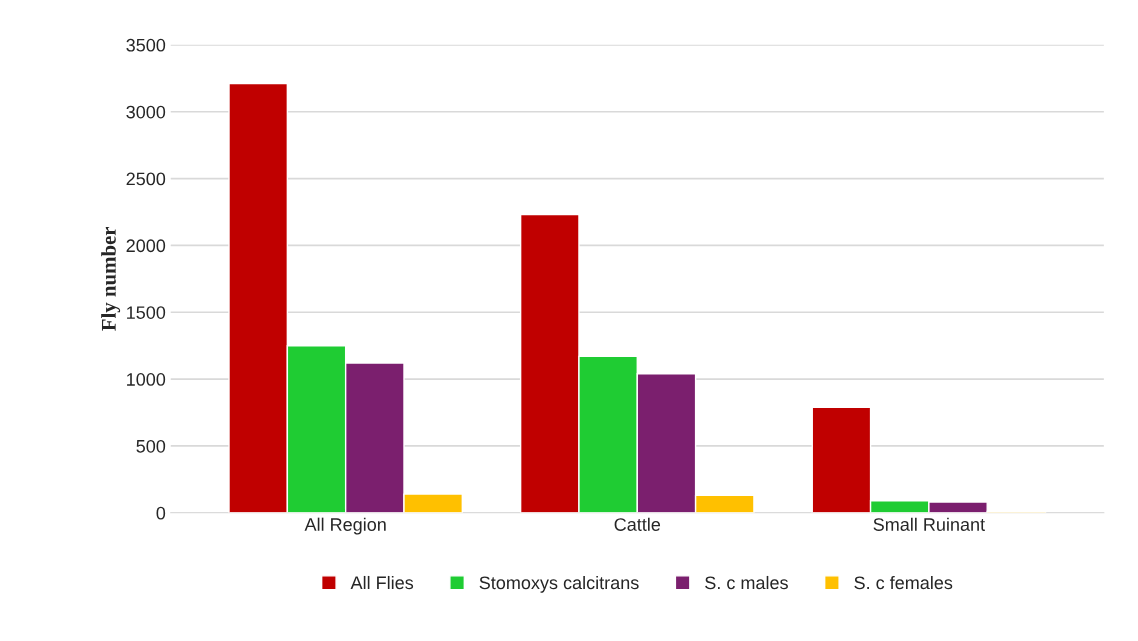 The image size is (1138, 641). What do you see at coordinates (559, 584) in the screenshot?
I see `legend-label: Stomoxys calcitrans` at bounding box center [559, 584].